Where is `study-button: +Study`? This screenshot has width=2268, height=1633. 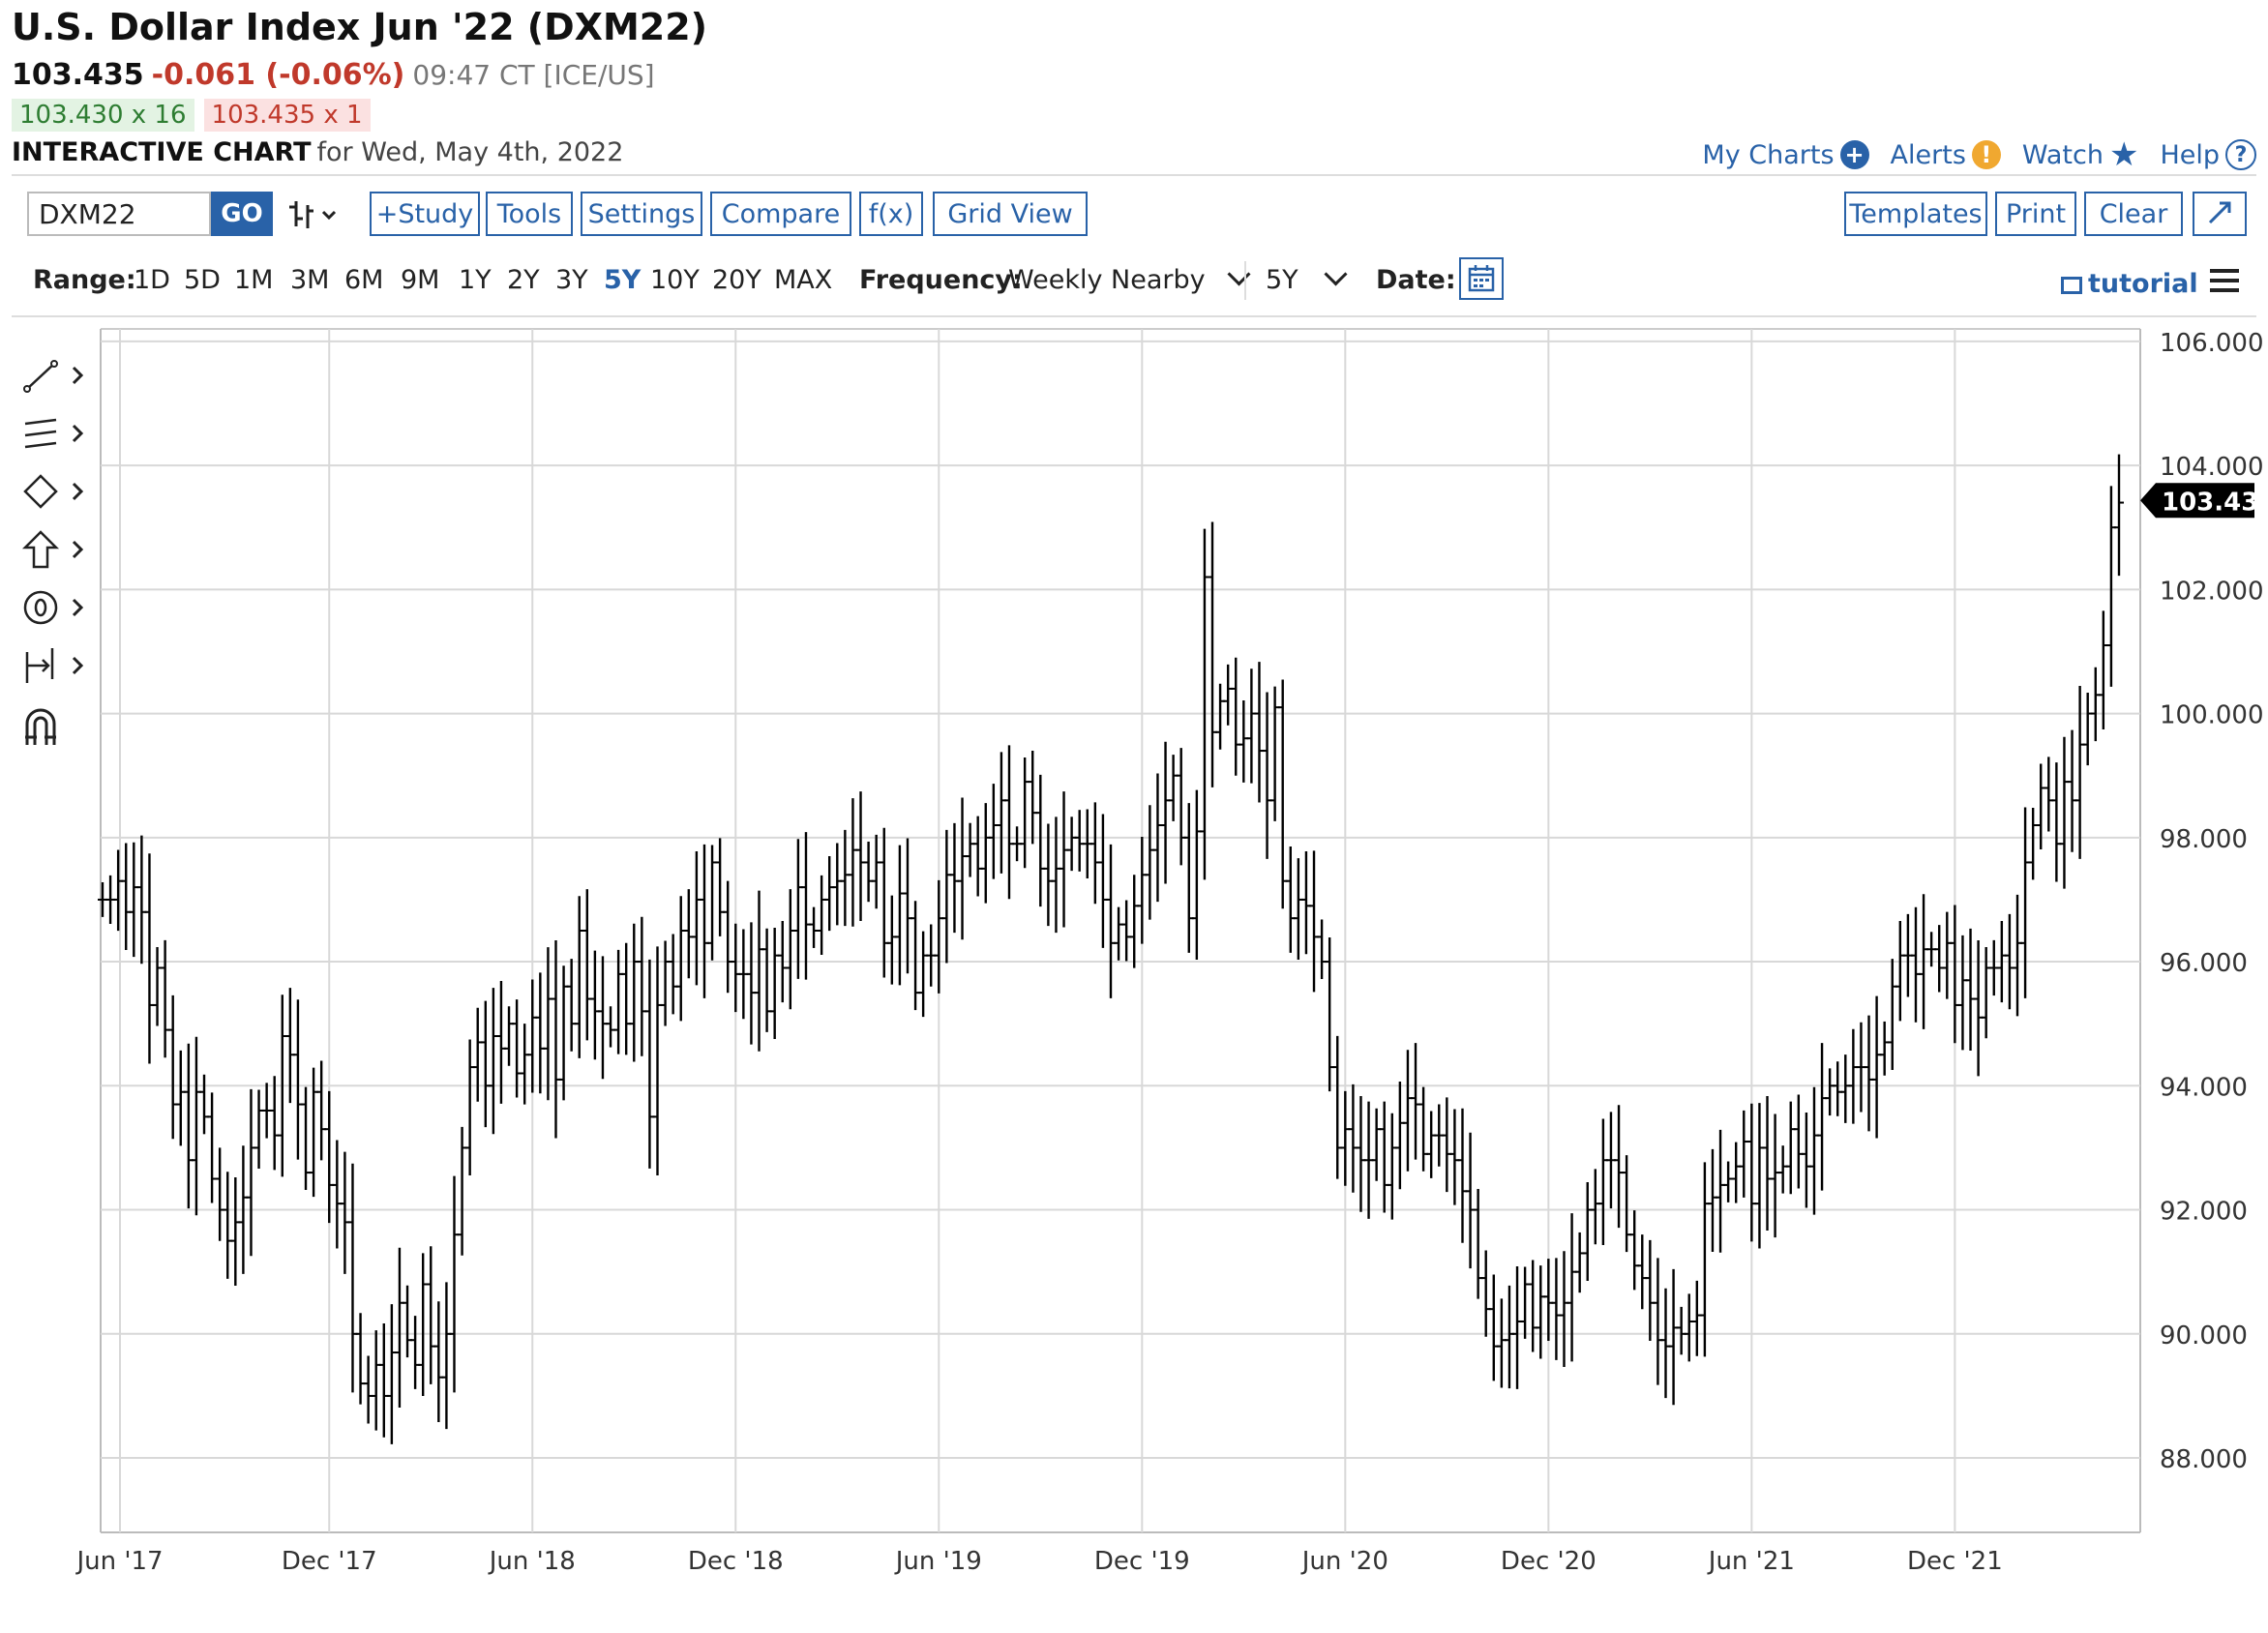
study-button: +Study is located at coordinates (425, 214).